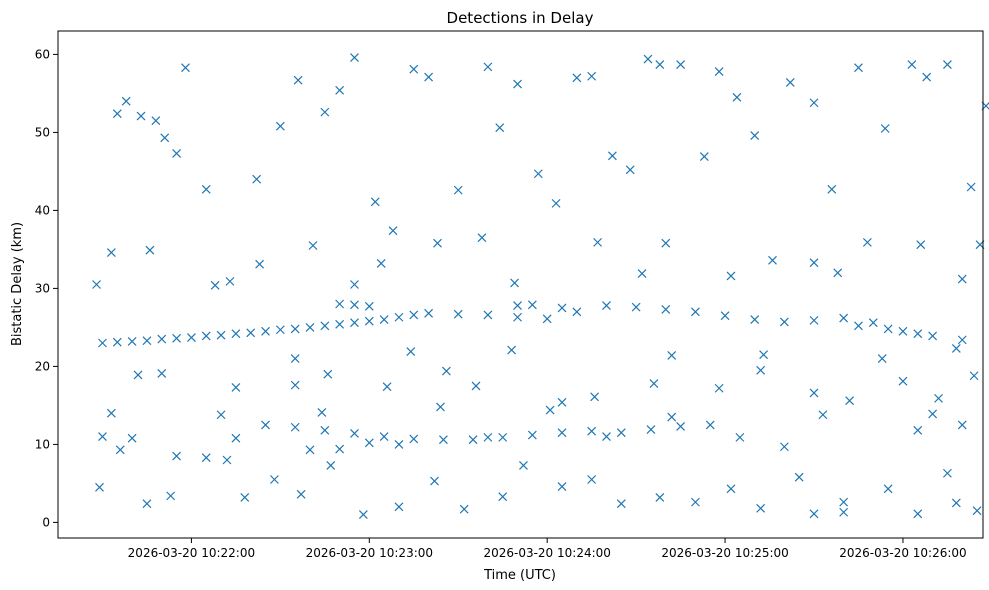 The width and height of the screenshot is (989, 590). Describe the element at coordinates (46, 522) in the screenshot. I see `y-tick-label: 0` at that location.